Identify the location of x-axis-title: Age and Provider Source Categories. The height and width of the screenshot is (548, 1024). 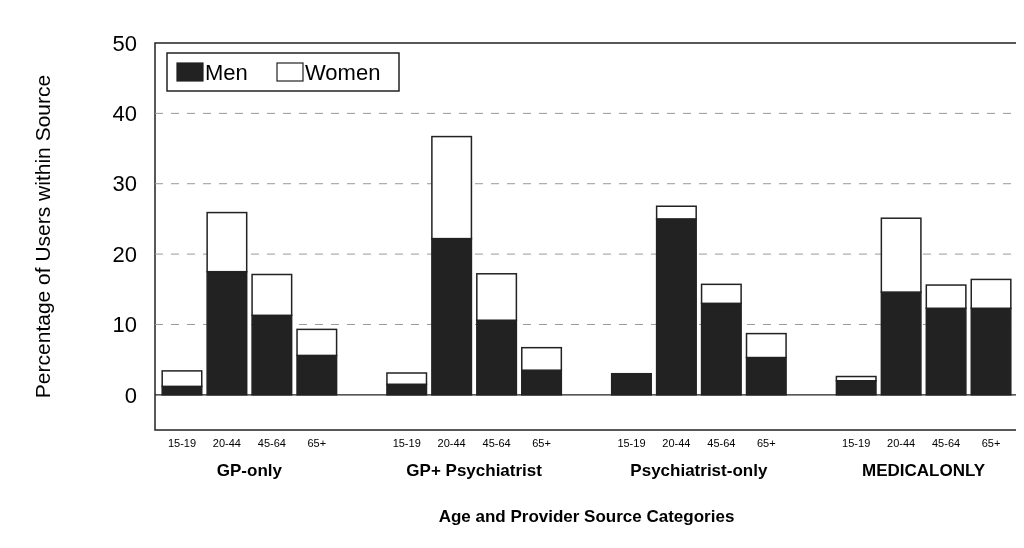
(586, 516).